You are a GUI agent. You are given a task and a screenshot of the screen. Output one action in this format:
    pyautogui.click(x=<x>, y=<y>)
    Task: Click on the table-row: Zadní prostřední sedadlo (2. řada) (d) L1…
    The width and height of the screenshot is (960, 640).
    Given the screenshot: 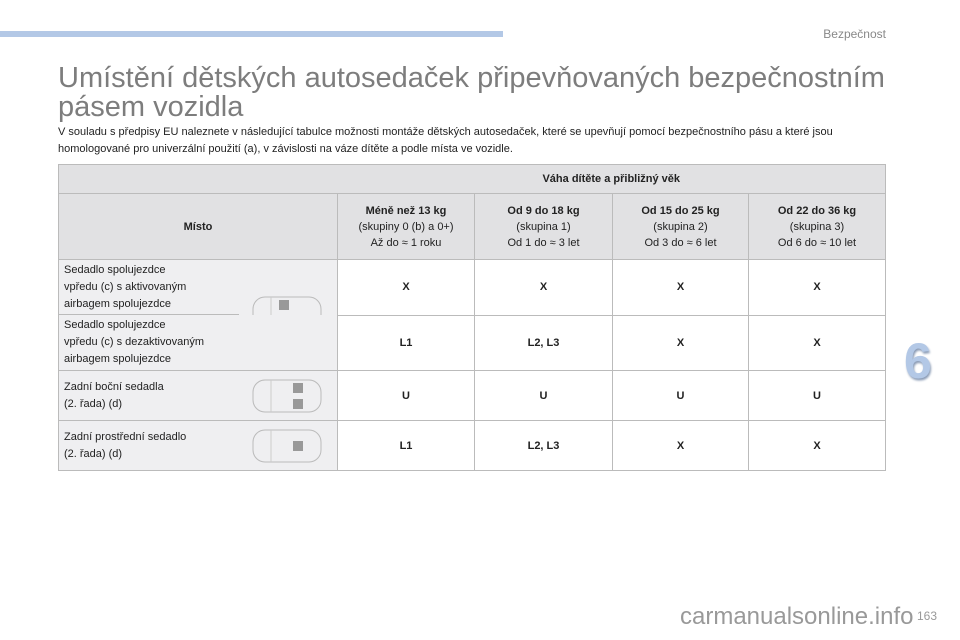 What is the action you would take?
    pyautogui.click(x=472, y=445)
    